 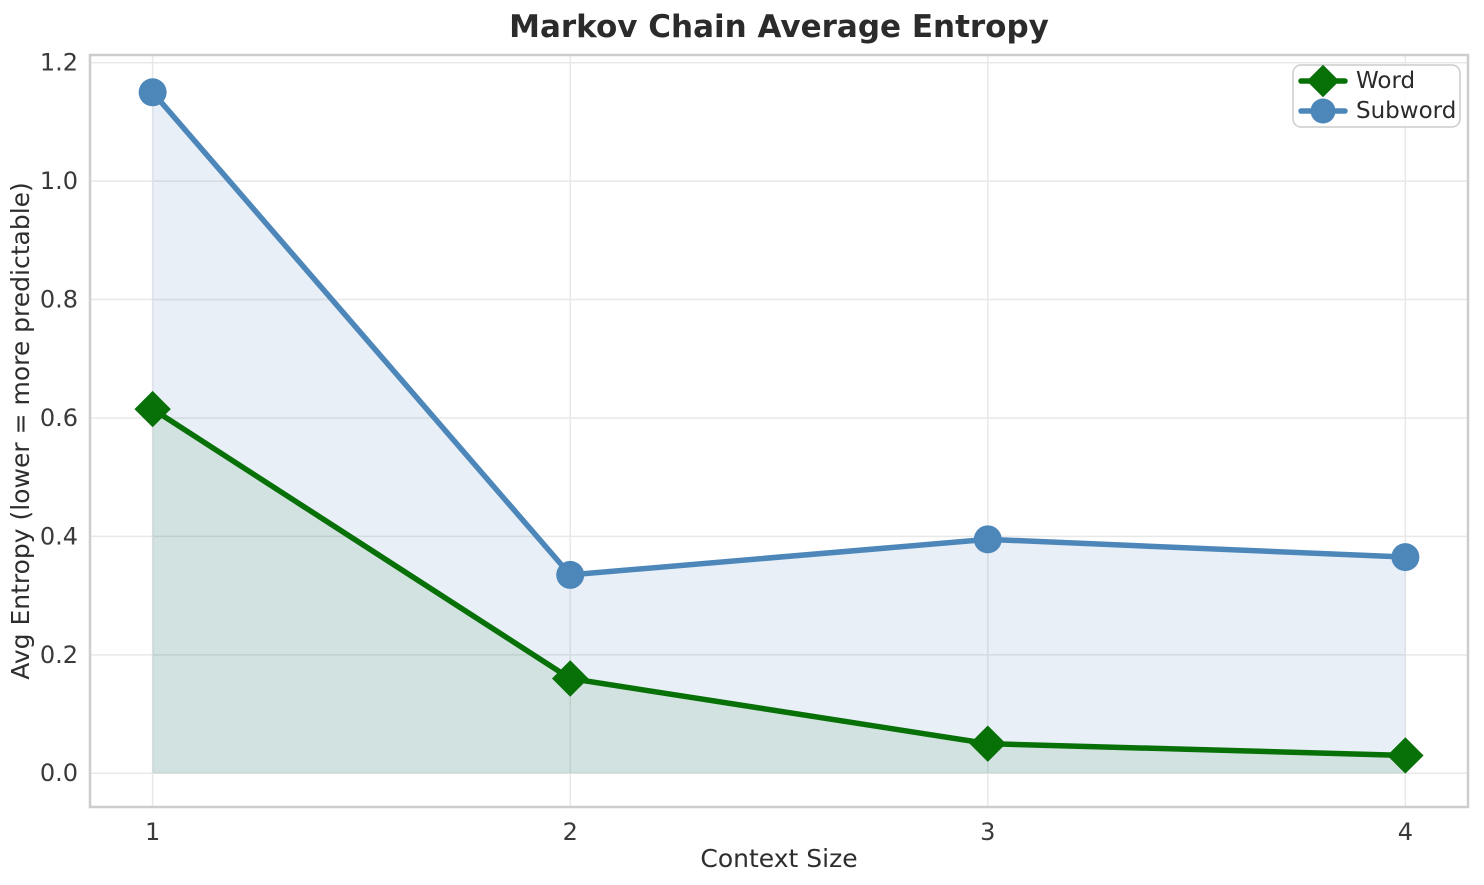 What do you see at coordinates (20, 431) in the screenshot?
I see `y-axis-label: Avg Entropy (lower = more predictable)` at bounding box center [20, 431].